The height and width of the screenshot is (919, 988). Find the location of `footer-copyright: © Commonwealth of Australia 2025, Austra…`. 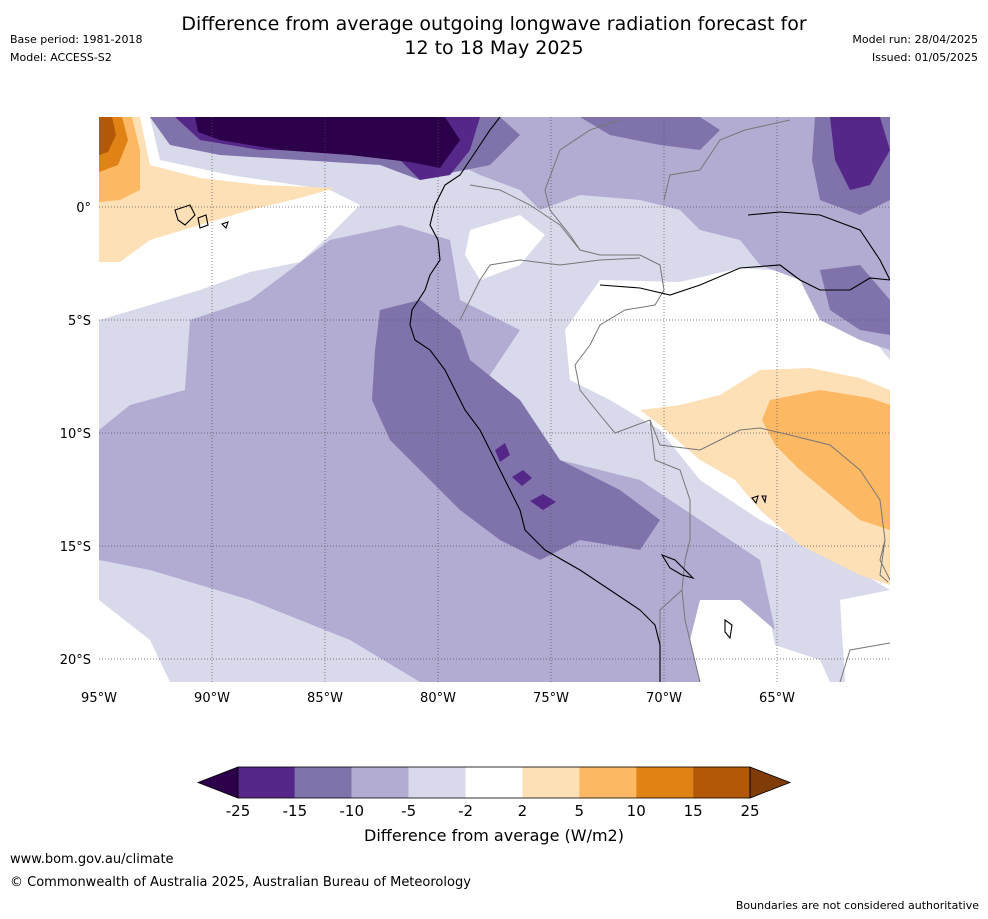

footer-copyright: © Commonwealth of Australia 2025, Austra… is located at coordinates (240, 882).